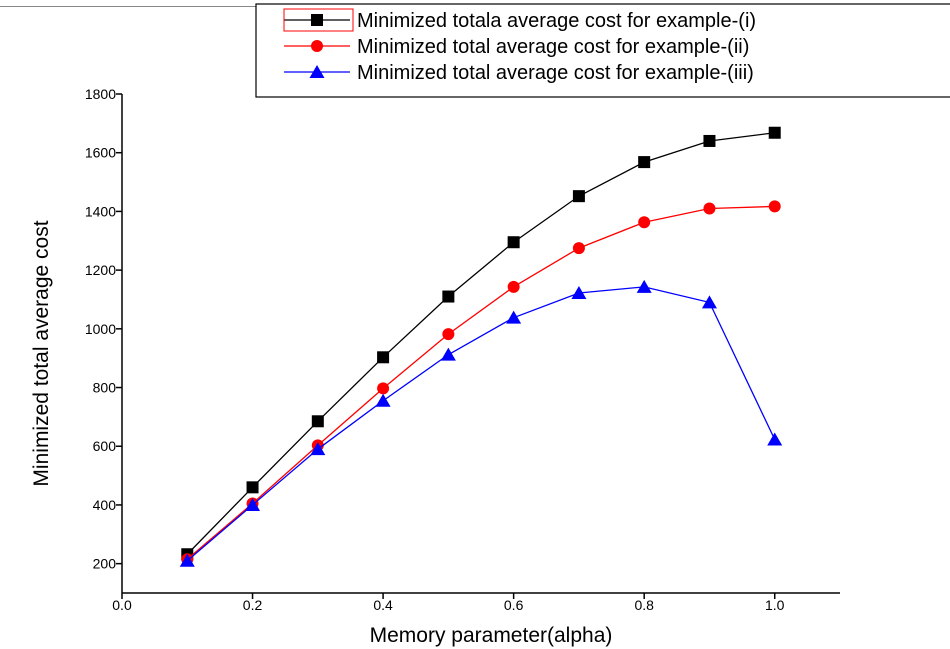 The image size is (950, 649). I want to click on y-axis-ticks: 200 400 600 800 1000 1200 1400 1600 1800, so click(103, 329).